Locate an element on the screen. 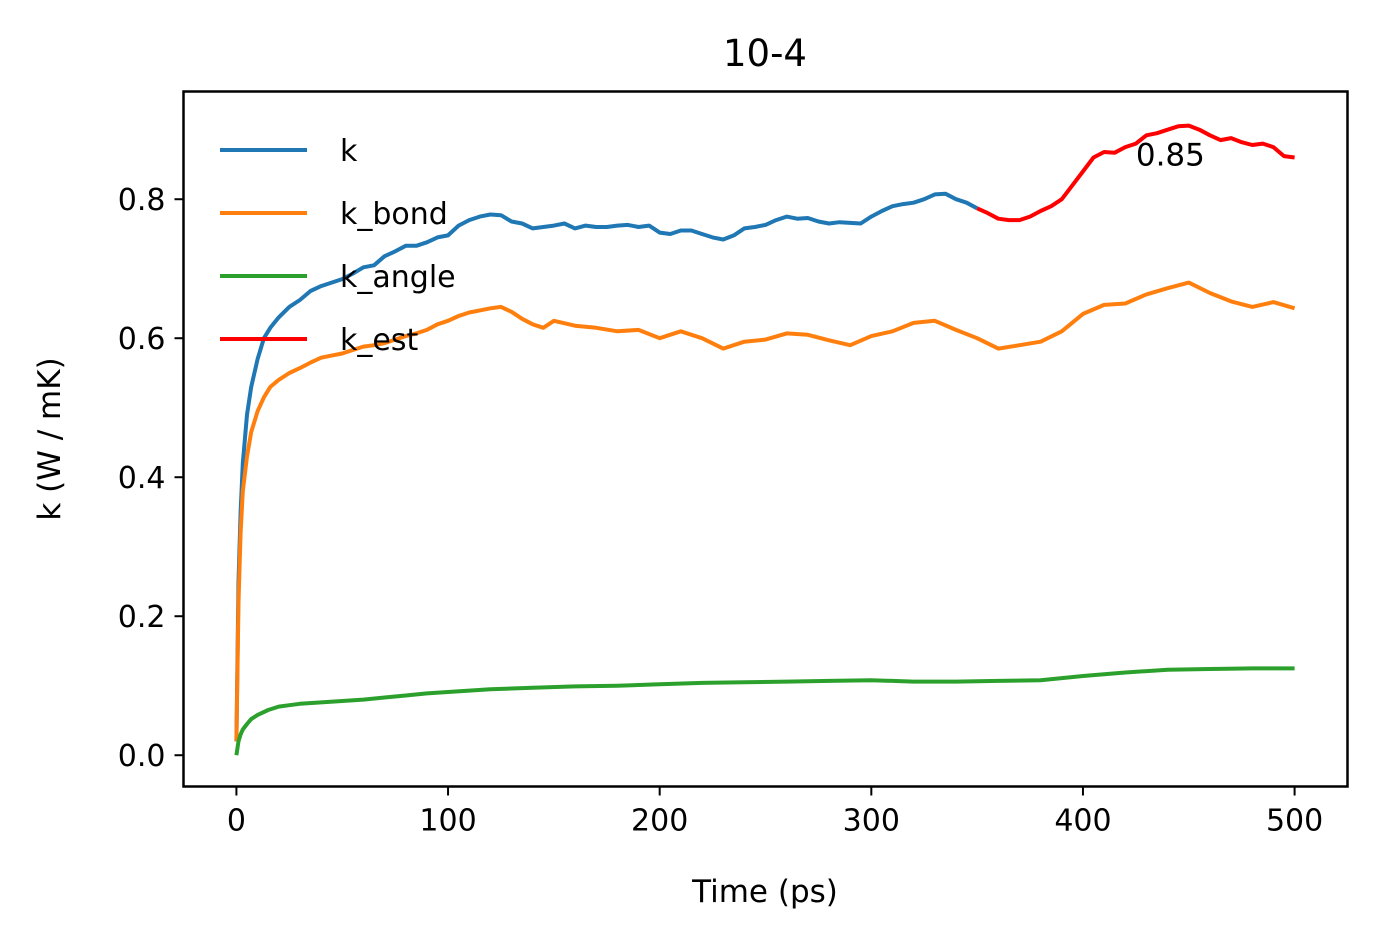 Image resolution: width=1376 pixels, height=945 pixels. legend-label-k-bond: k_bond is located at coordinates (394, 214).